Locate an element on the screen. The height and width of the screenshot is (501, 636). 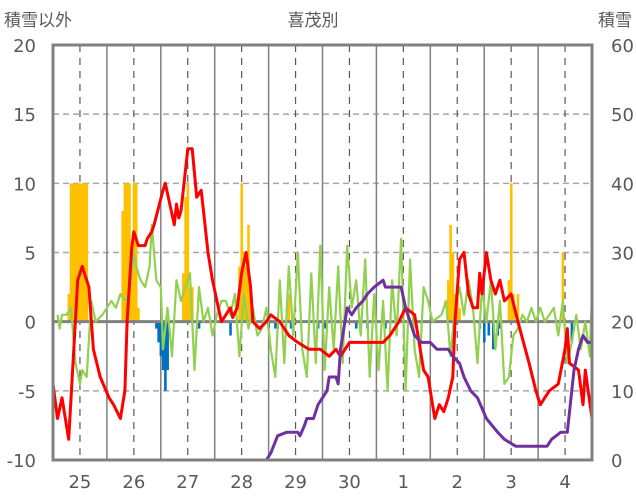
chart-title: 喜茂別 is located at coordinates (313, 21).